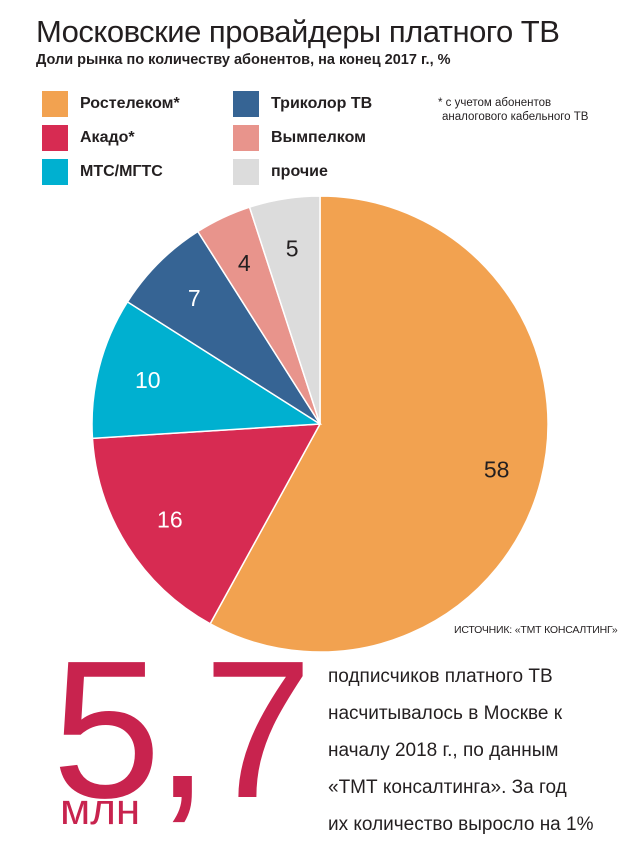  Describe the element at coordinates (298, 31) in the screenshot. I see `chart-title: Московские провайдеры платного ТВ` at that location.